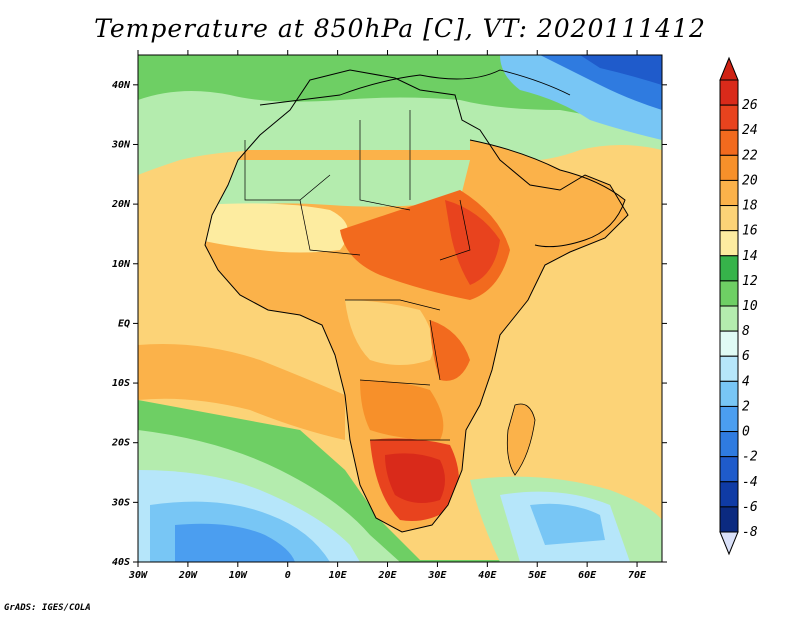 This screenshot has height=618, width=800. Describe the element at coordinates (750, 532) in the screenshot. I see `colorbar-label: -8` at that location.